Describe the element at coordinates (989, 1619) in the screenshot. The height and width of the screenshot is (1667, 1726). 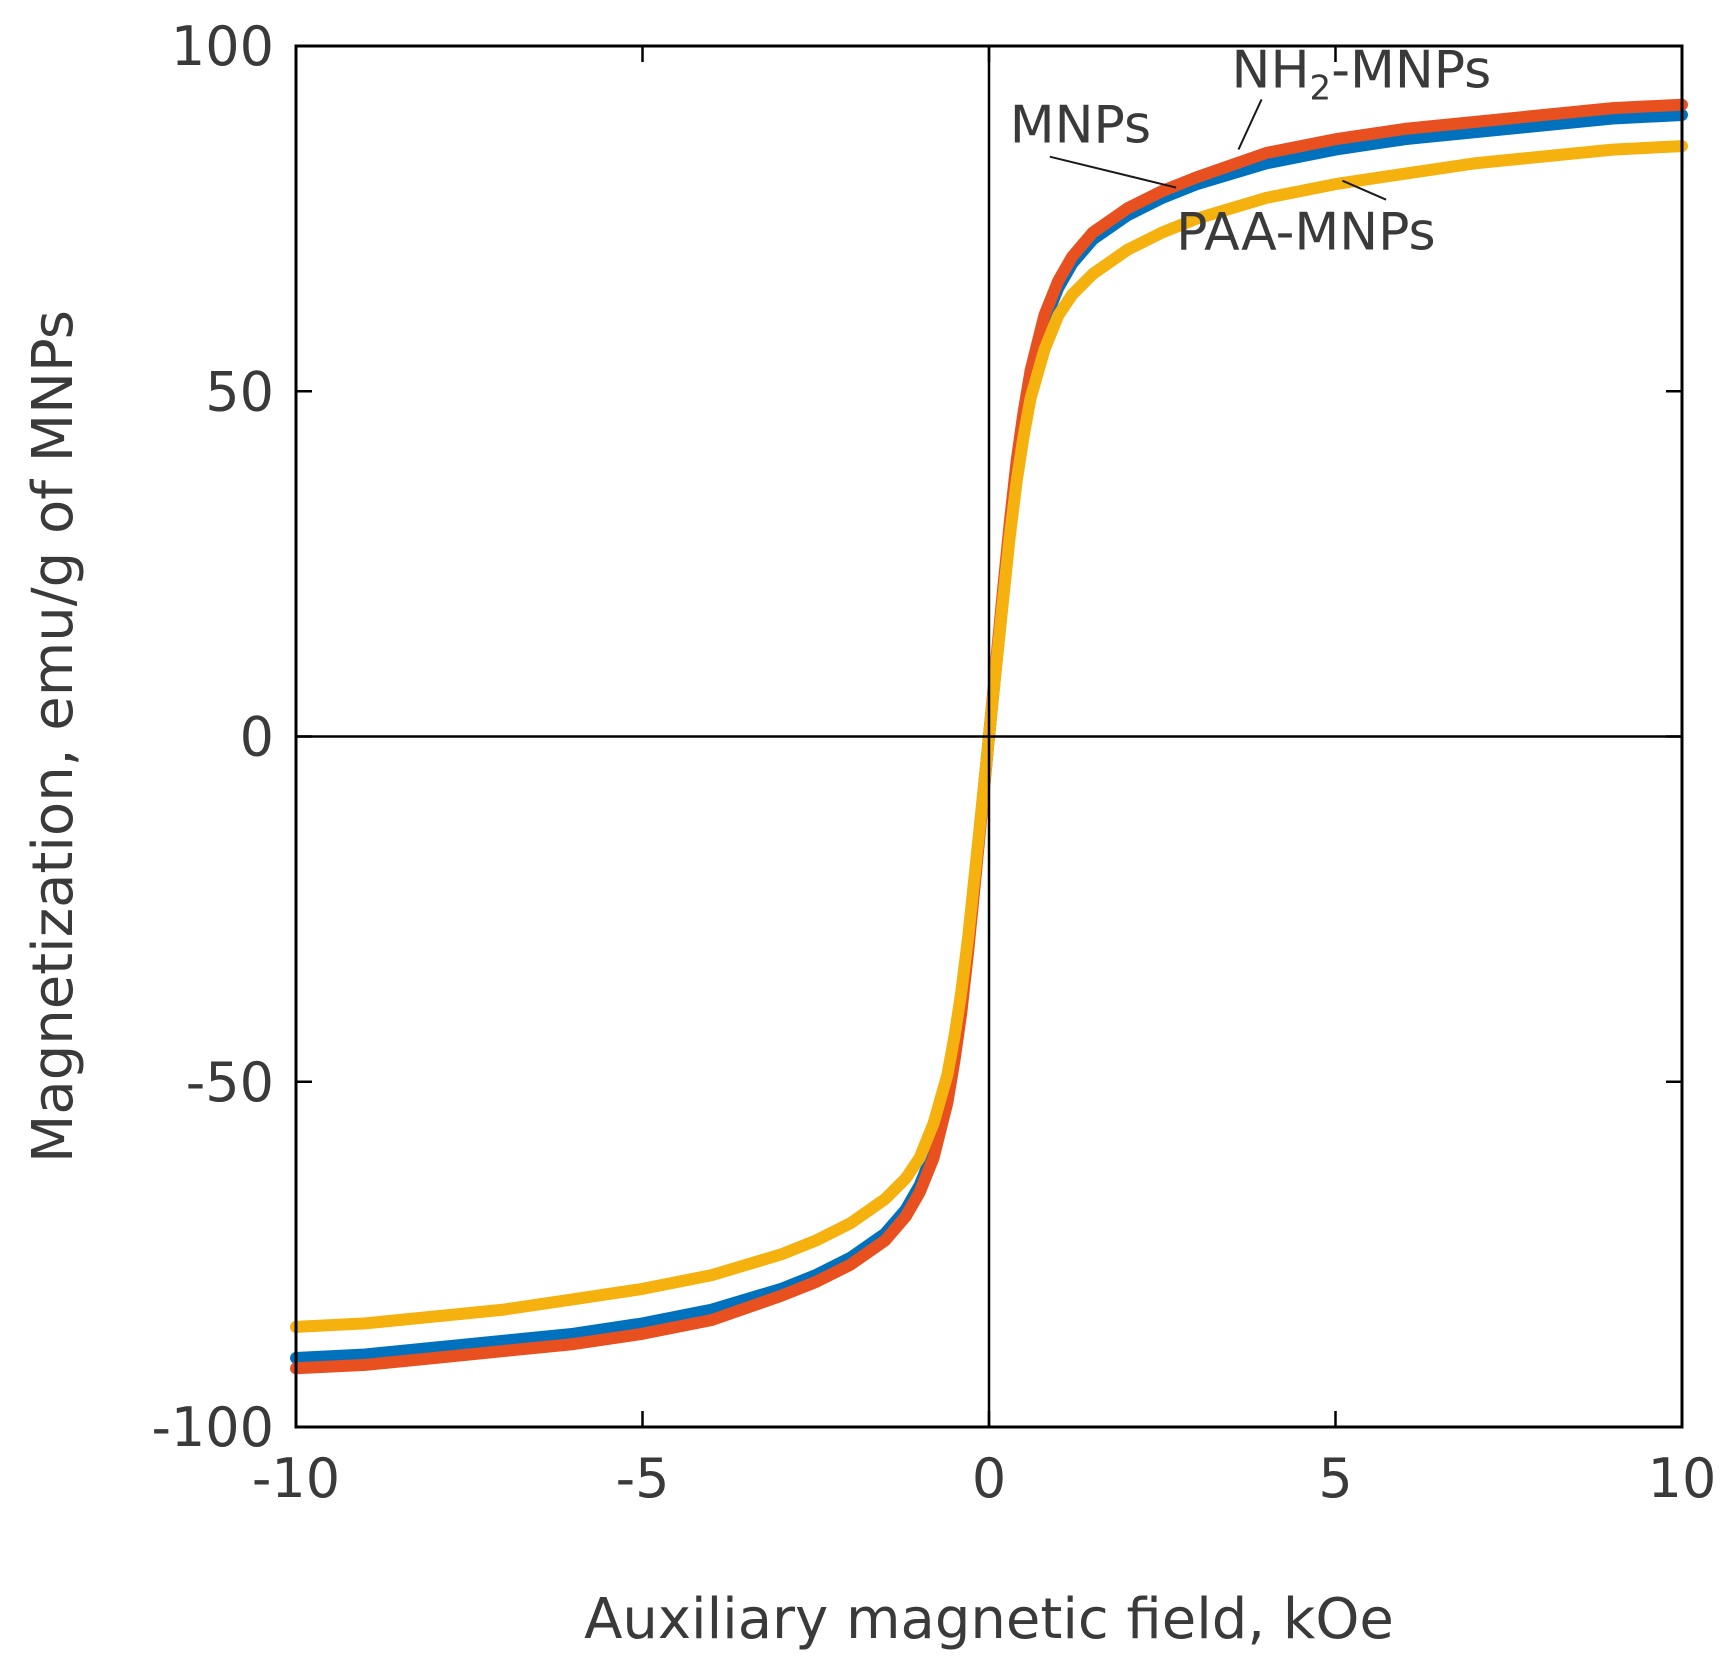
I see `x-axis-title: Auxiliary magnetic field, kOe` at that location.